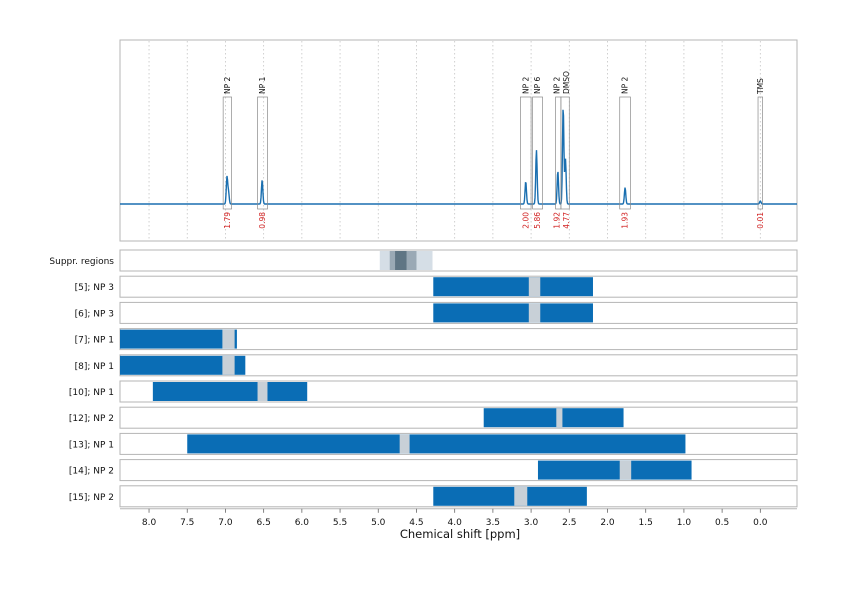 This screenshot has height=595, width=842. What do you see at coordinates (302, 523) in the screenshot?
I see `x-tick-label: 6.0` at bounding box center [302, 523].